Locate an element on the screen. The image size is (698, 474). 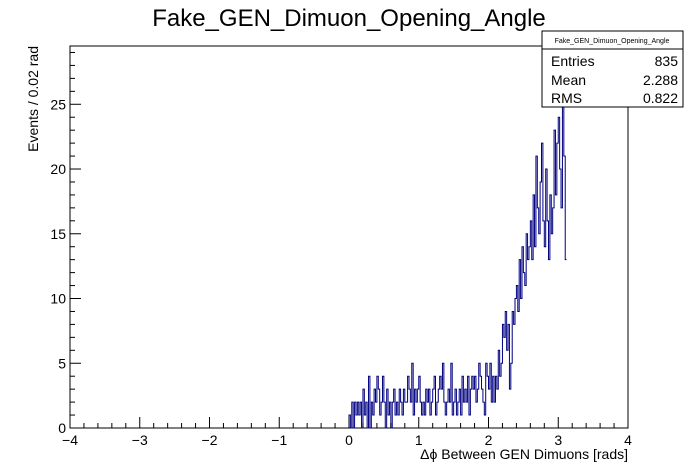
stats-mean-value: 2.288 is located at coordinates (660, 80).